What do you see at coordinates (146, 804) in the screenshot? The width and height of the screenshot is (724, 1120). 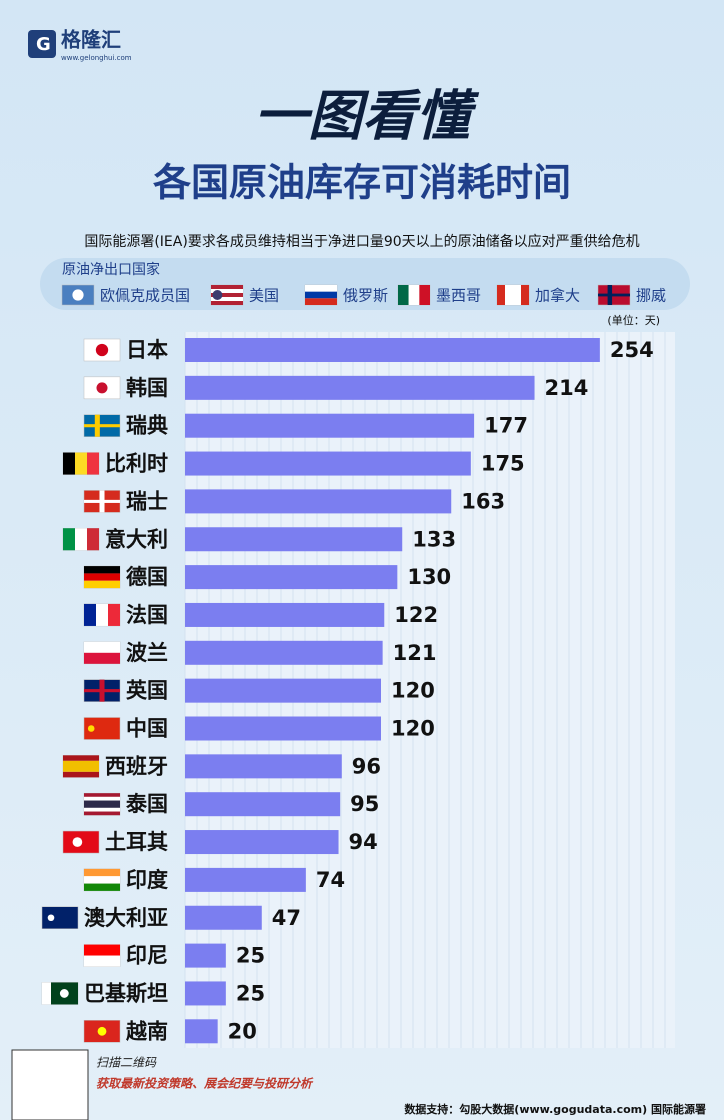 I see `category-label: 泰国` at bounding box center [146, 804].